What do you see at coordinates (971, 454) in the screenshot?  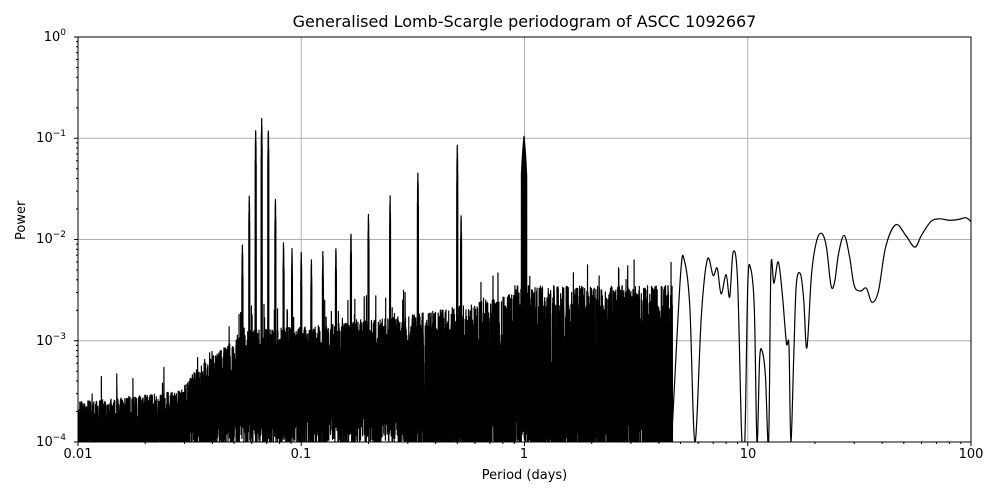 I see `x-tick-label: 100` at bounding box center [971, 454].